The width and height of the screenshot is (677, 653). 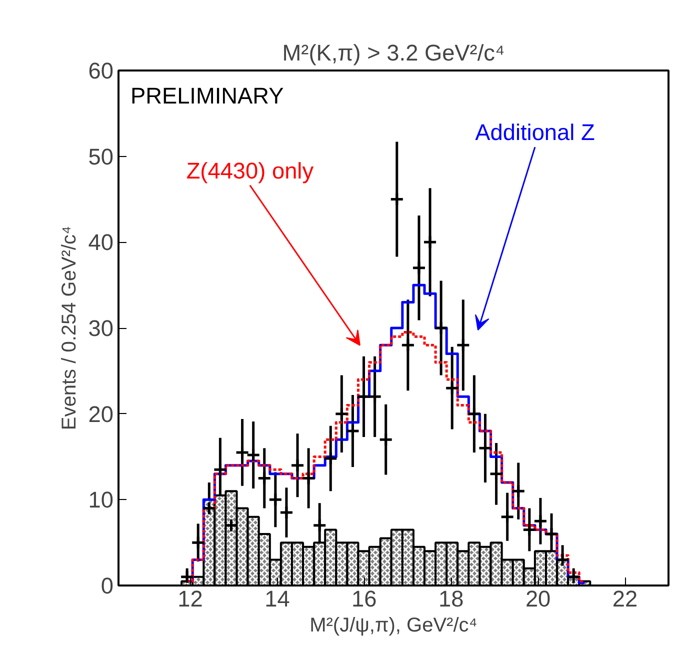 I want to click on x-tick-label: 18, so click(x=451, y=599).